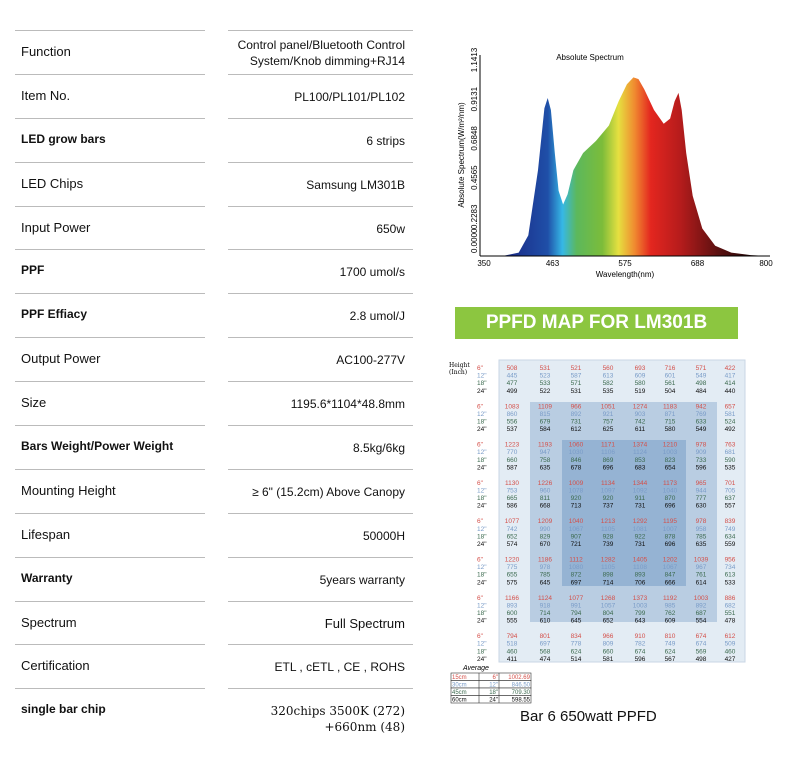  I want to click on spec-label: PPF, so click(33, 270).